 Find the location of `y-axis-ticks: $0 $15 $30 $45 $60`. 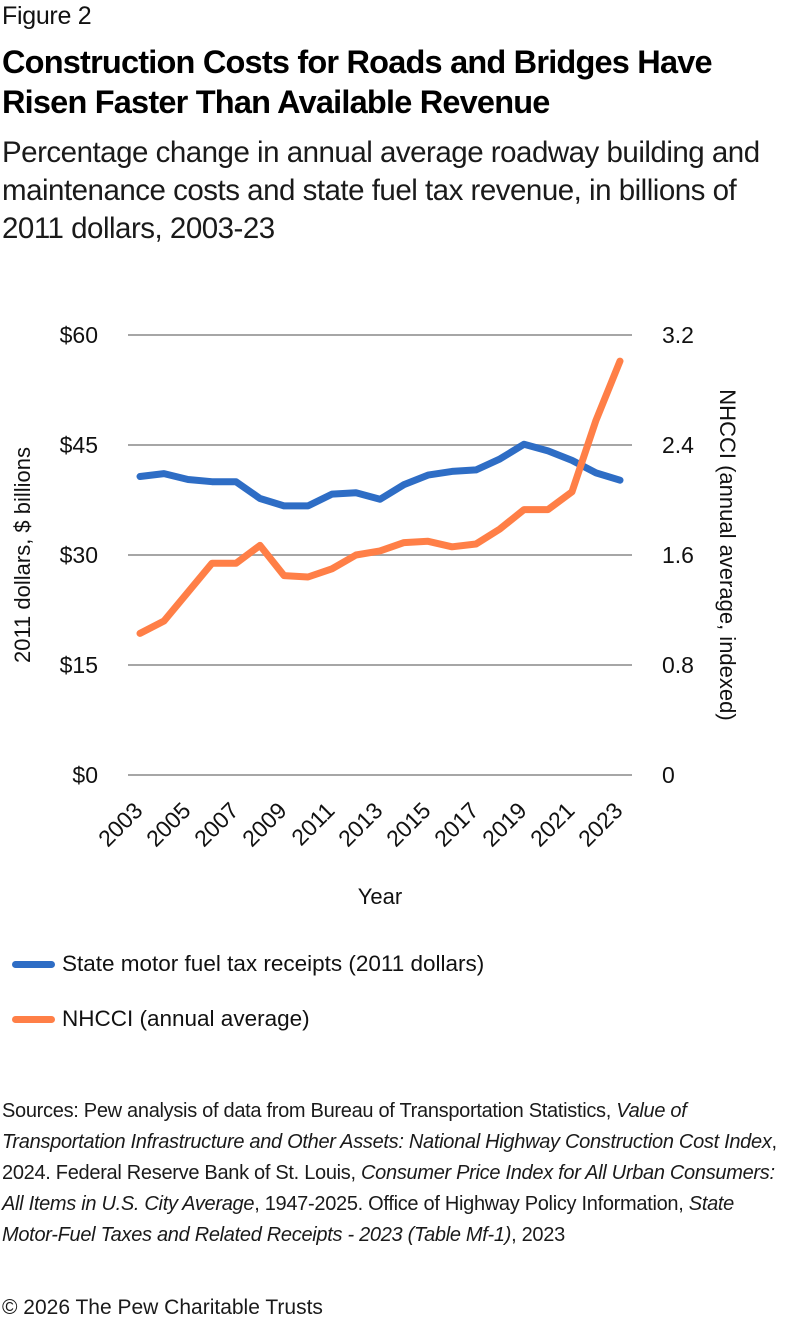

y-axis-ticks: $0 $15 $30 $45 $60 is located at coordinates (79, 555).